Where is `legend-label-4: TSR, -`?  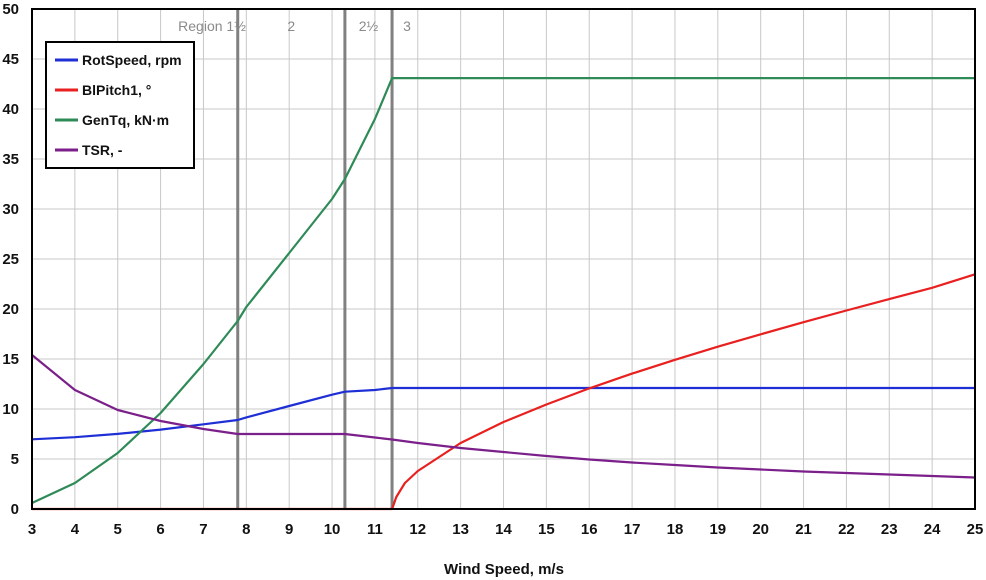 legend-label-4: TSR, - is located at coordinates (102, 150).